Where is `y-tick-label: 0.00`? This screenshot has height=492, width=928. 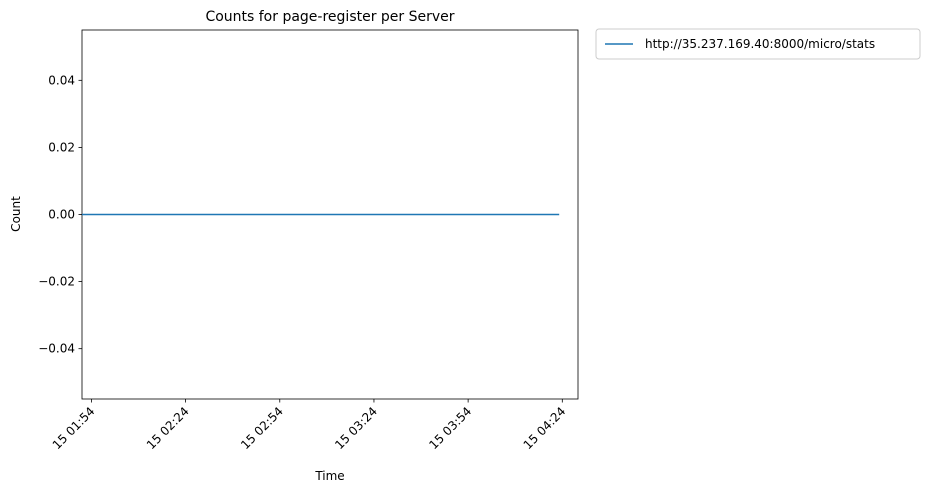
y-tick-label: 0.00 is located at coordinates (61, 215).